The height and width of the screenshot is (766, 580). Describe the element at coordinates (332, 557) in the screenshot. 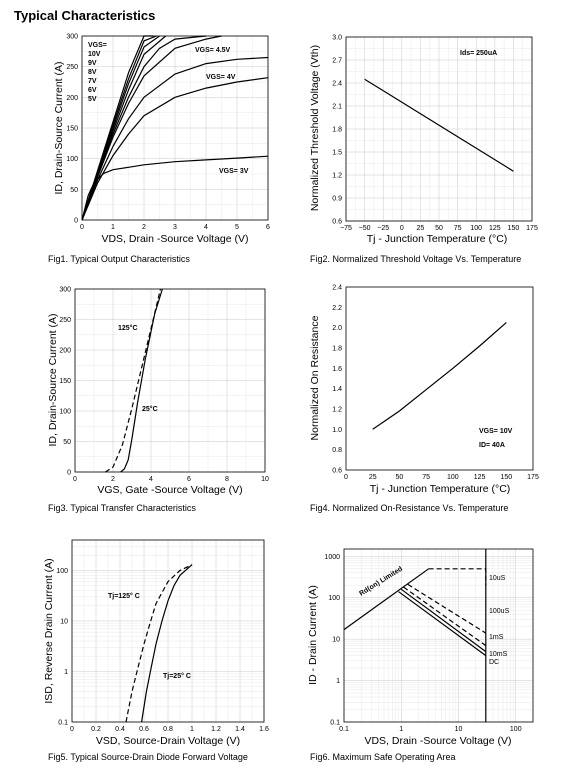

I see `y-tick-label: 1000` at that location.